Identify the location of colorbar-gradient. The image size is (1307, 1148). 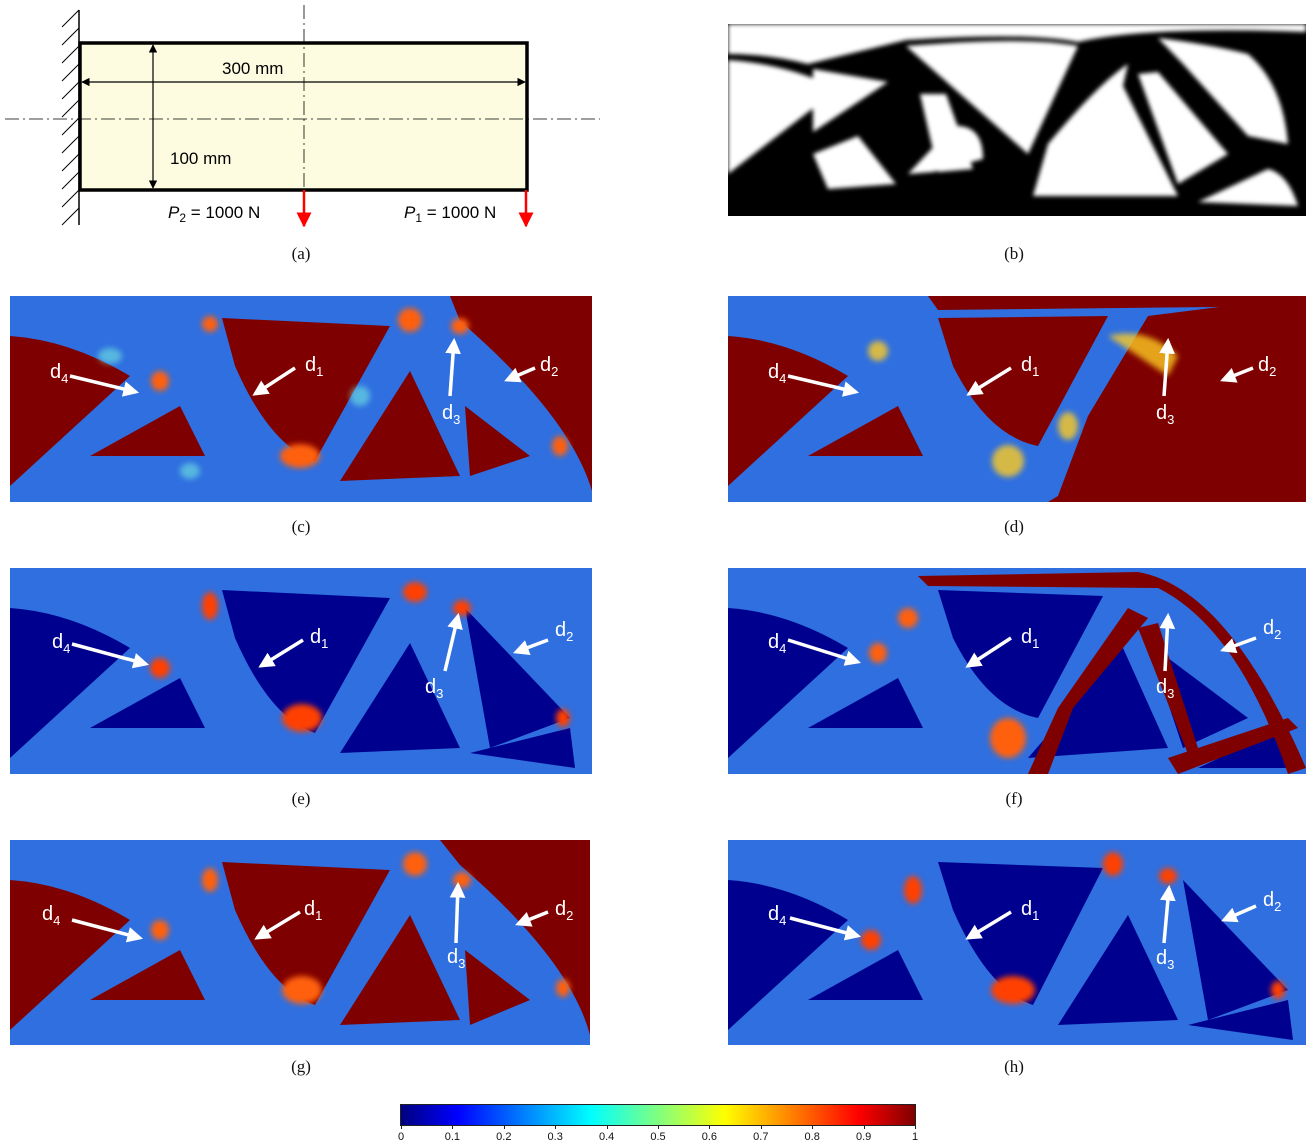
(658, 1115).